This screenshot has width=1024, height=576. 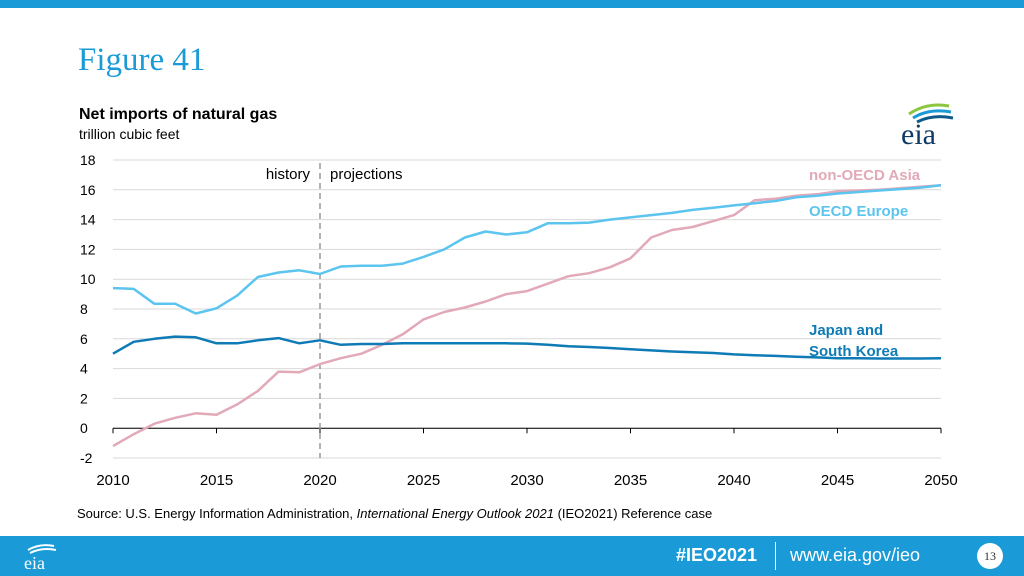 What do you see at coordinates (846, 330) in the screenshot?
I see `japan-korea-label-line1: Japan and` at bounding box center [846, 330].